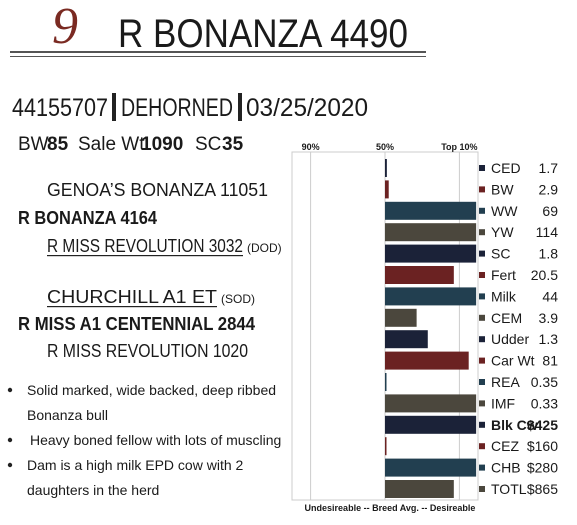 The height and width of the screenshot is (525, 577). I want to click on lot-number: 9, so click(65, 27).